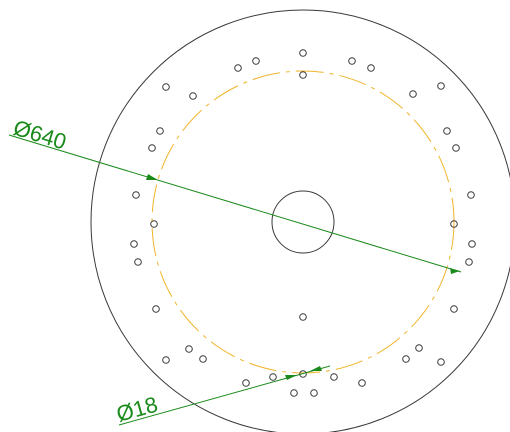 The image size is (510, 432). What do you see at coordinates (152, 177) in the screenshot?
I see `dimension-arrow-start` at bounding box center [152, 177].